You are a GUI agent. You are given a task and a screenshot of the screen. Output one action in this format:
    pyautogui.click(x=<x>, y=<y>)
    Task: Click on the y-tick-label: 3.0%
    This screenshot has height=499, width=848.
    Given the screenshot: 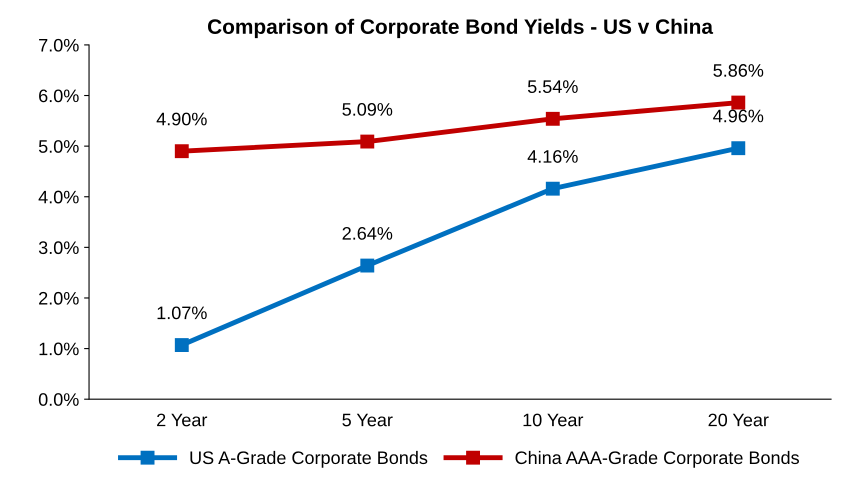 What is the action you would take?
    pyautogui.click(x=58, y=247)
    